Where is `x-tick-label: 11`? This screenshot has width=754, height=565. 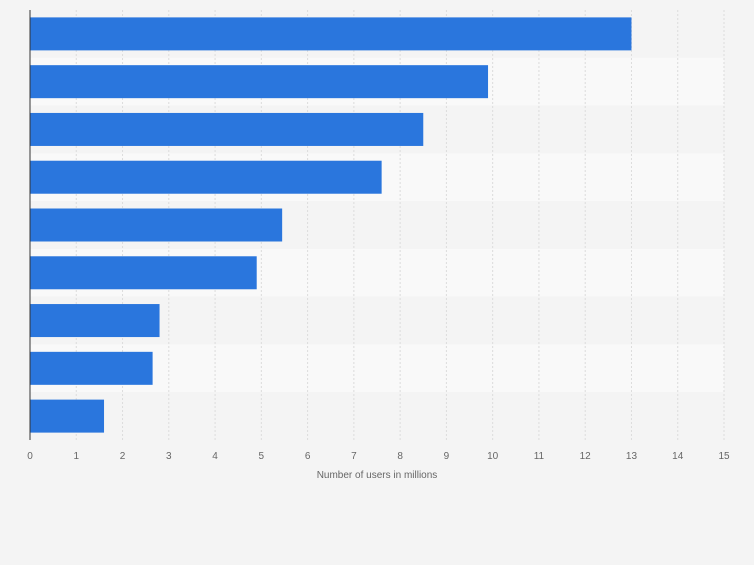
x-tick-label: 11 is located at coordinates (539, 456).